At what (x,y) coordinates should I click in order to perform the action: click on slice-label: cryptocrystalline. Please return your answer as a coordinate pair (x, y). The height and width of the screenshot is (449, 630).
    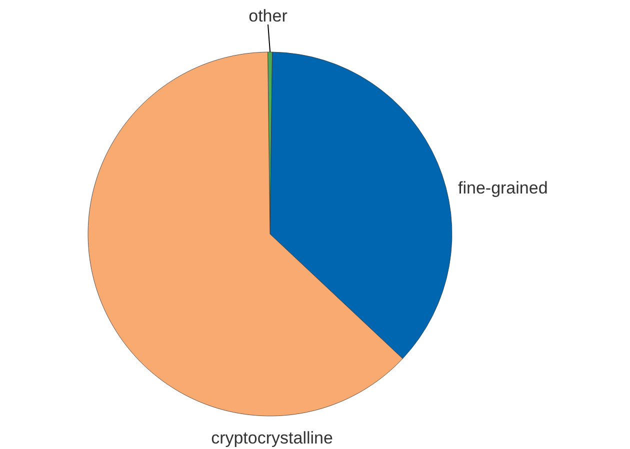
    Looking at the image, I should click on (272, 438).